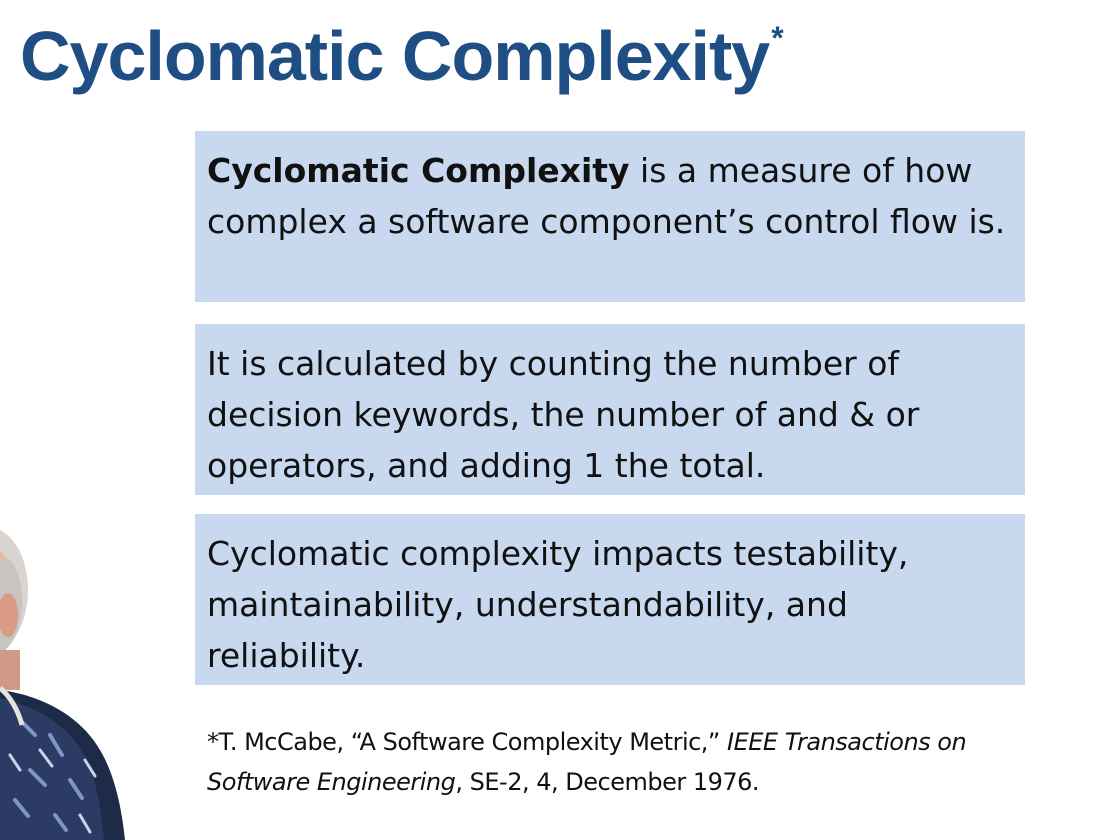  I want to click on title-text: Cyclomatic Complexity, so click(395, 56).